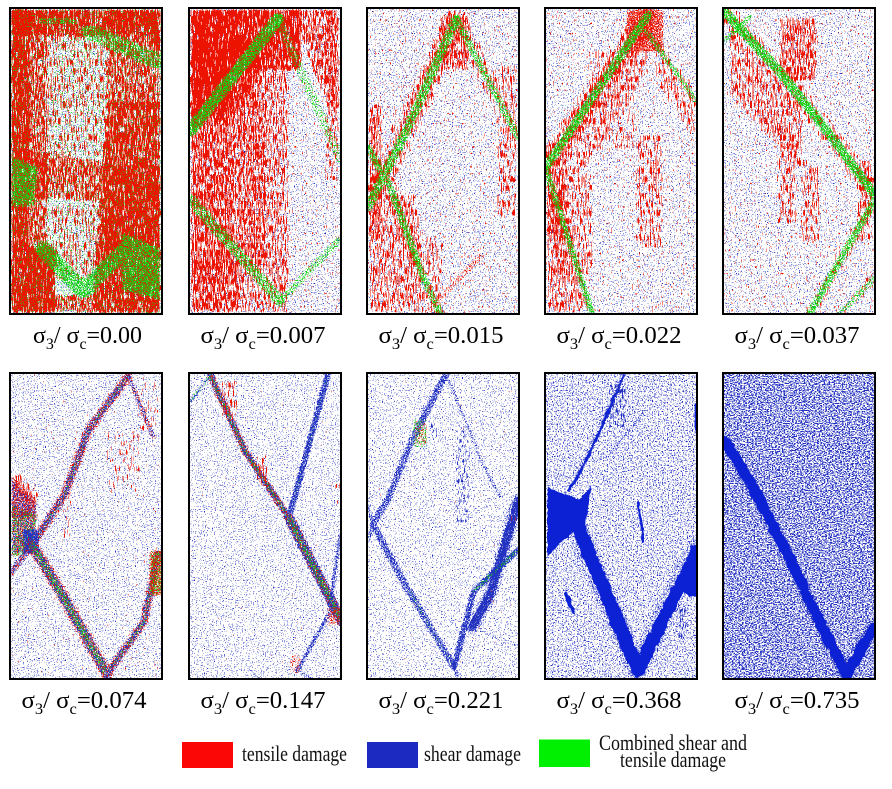 The image size is (892, 789). What do you see at coordinates (472, 753) in the screenshot?
I see `svg-text: shear damage` at bounding box center [472, 753].